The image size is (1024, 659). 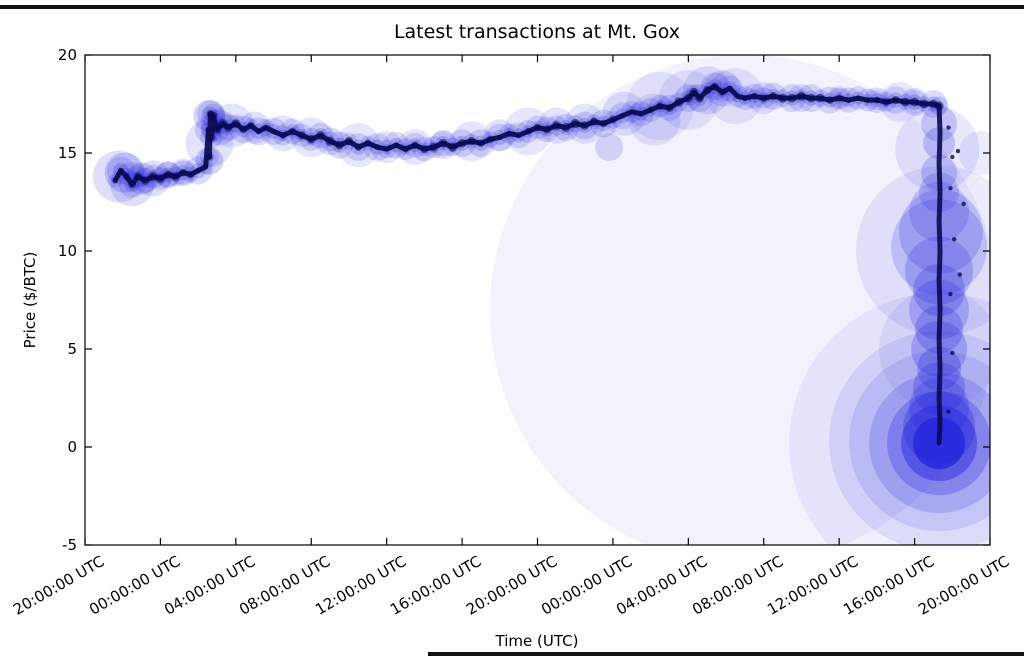 I want to click on y-tick-label: 10, so click(x=67, y=251).